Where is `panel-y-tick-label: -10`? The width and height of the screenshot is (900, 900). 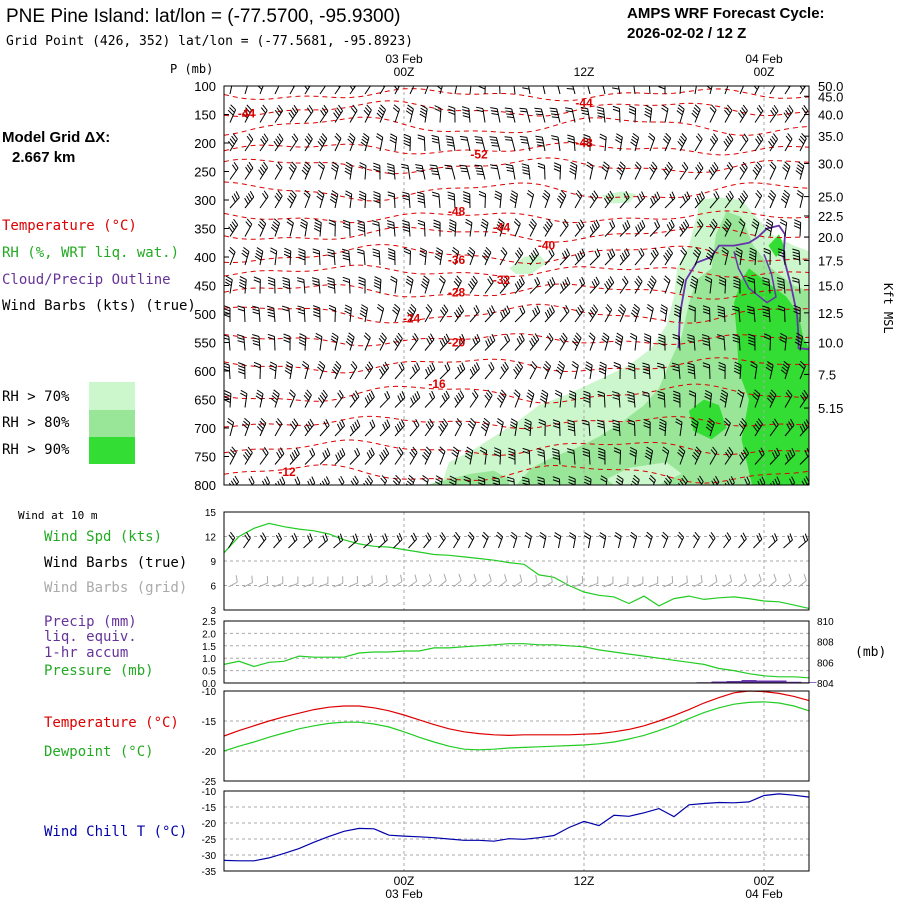 panel-y-tick-label: -10 is located at coordinates (209, 692).